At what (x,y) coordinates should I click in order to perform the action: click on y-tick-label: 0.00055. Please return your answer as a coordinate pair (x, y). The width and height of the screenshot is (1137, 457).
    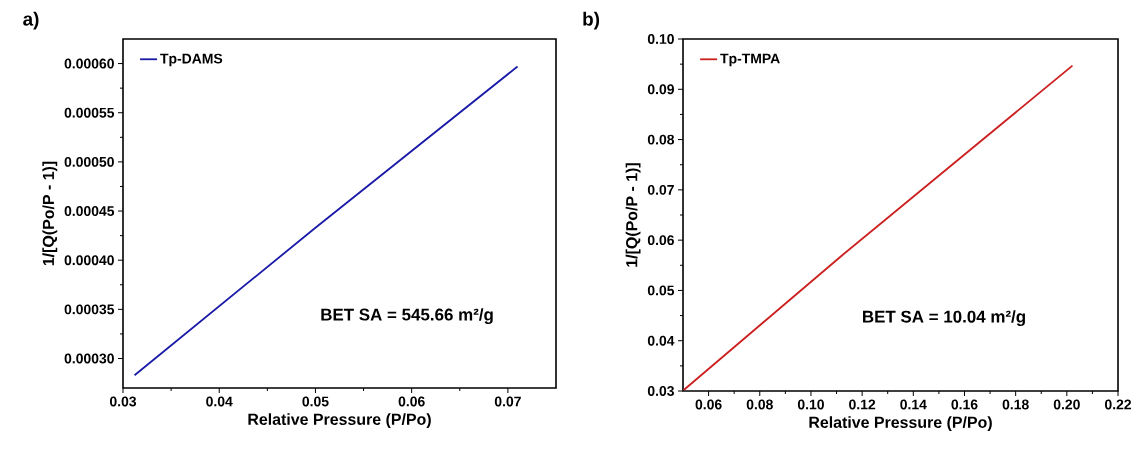
    Looking at the image, I should click on (89, 112).